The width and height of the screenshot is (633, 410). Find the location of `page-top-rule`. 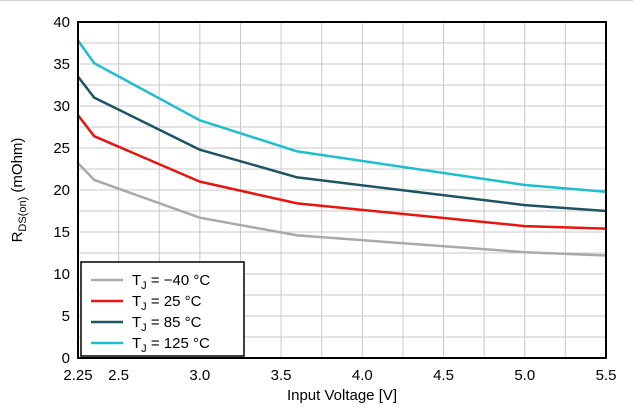

page-top-rule is located at coordinates (316, 0).